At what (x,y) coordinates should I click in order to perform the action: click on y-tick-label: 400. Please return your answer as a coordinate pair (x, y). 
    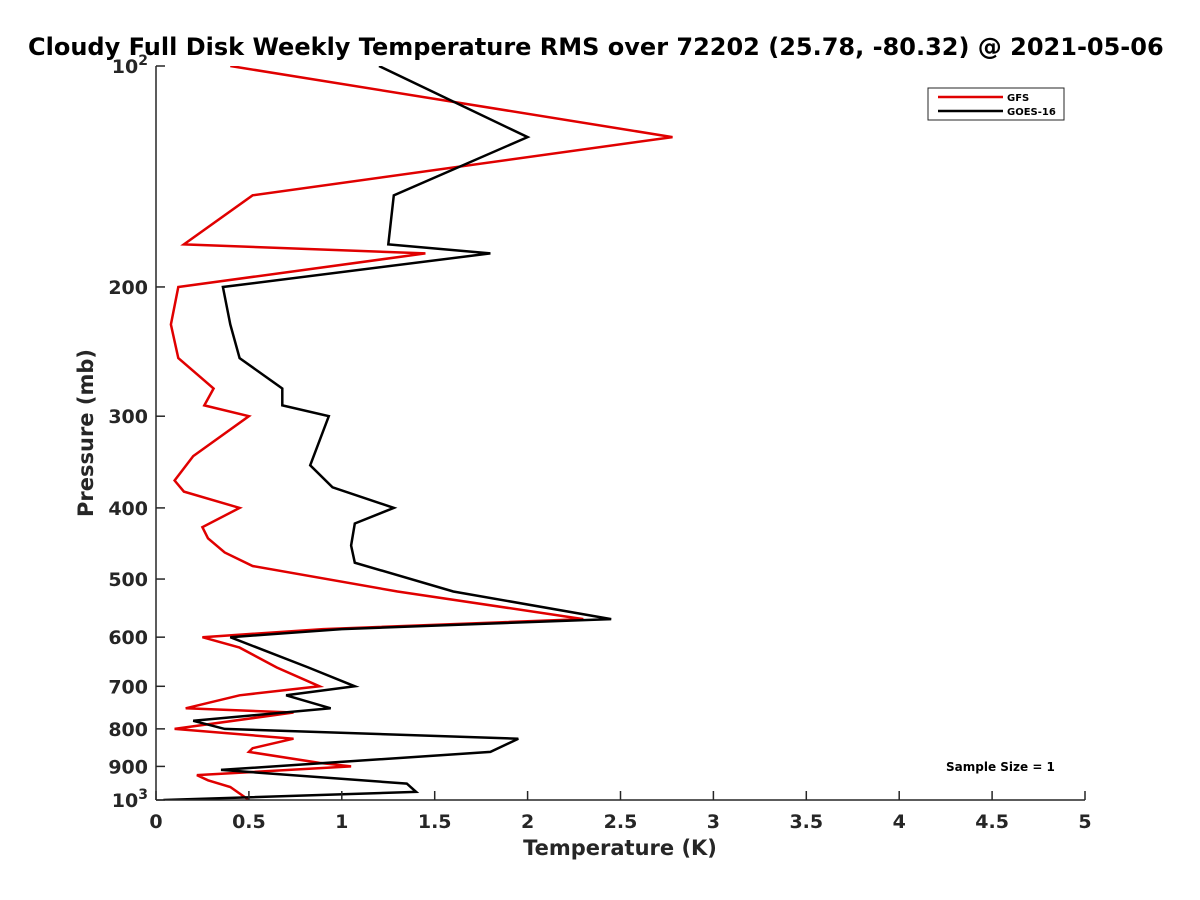
    Looking at the image, I should click on (128, 509).